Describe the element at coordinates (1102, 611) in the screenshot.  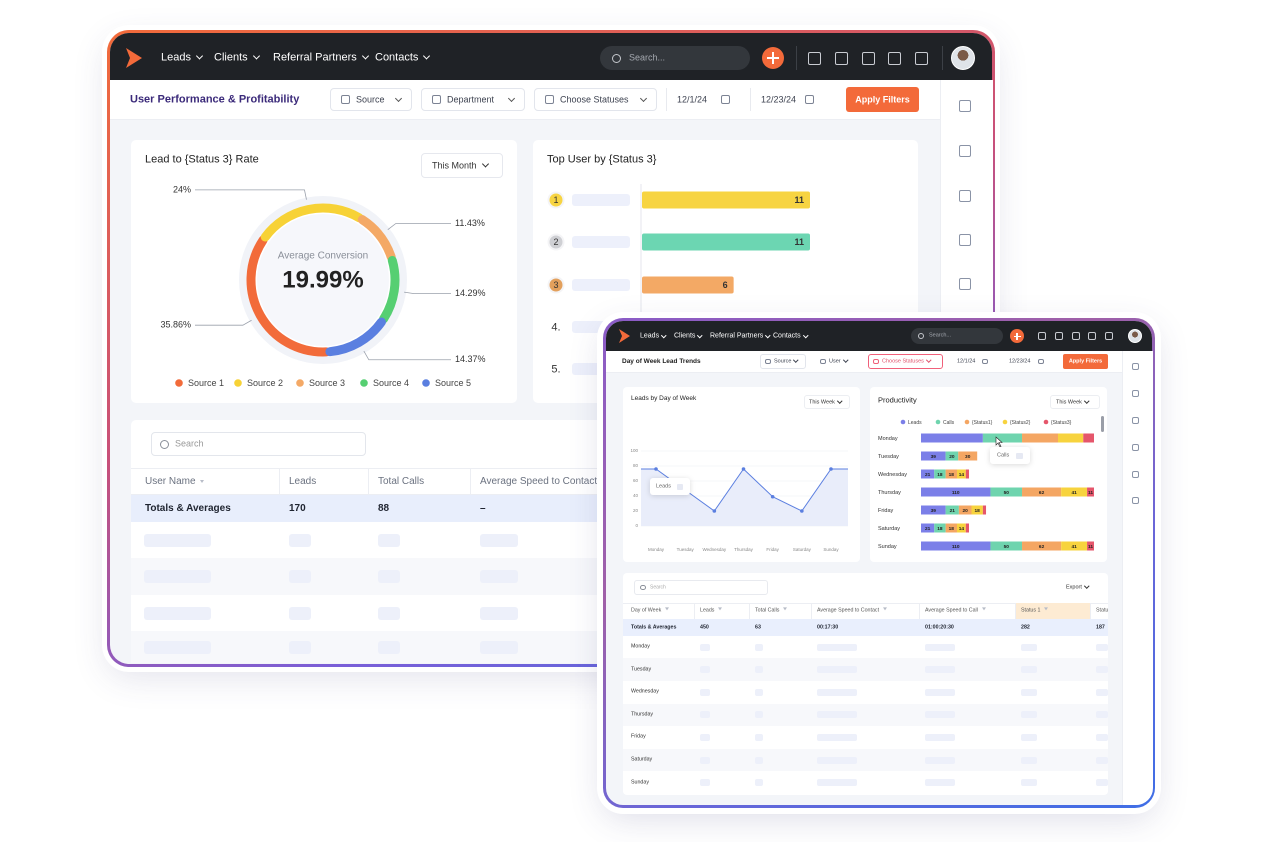
I see `column-header: Status 2` at that location.